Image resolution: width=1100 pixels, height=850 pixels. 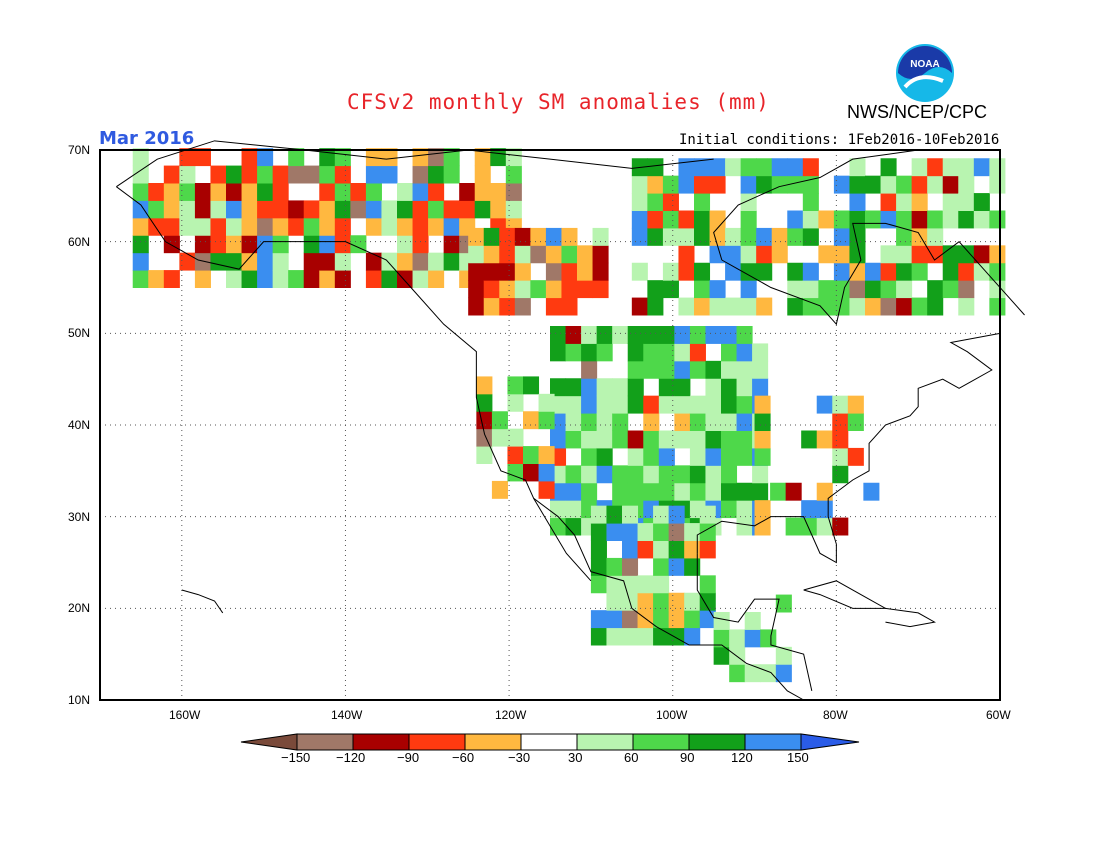 I want to click on colorbar-arrow-left, so click(x=269, y=742).